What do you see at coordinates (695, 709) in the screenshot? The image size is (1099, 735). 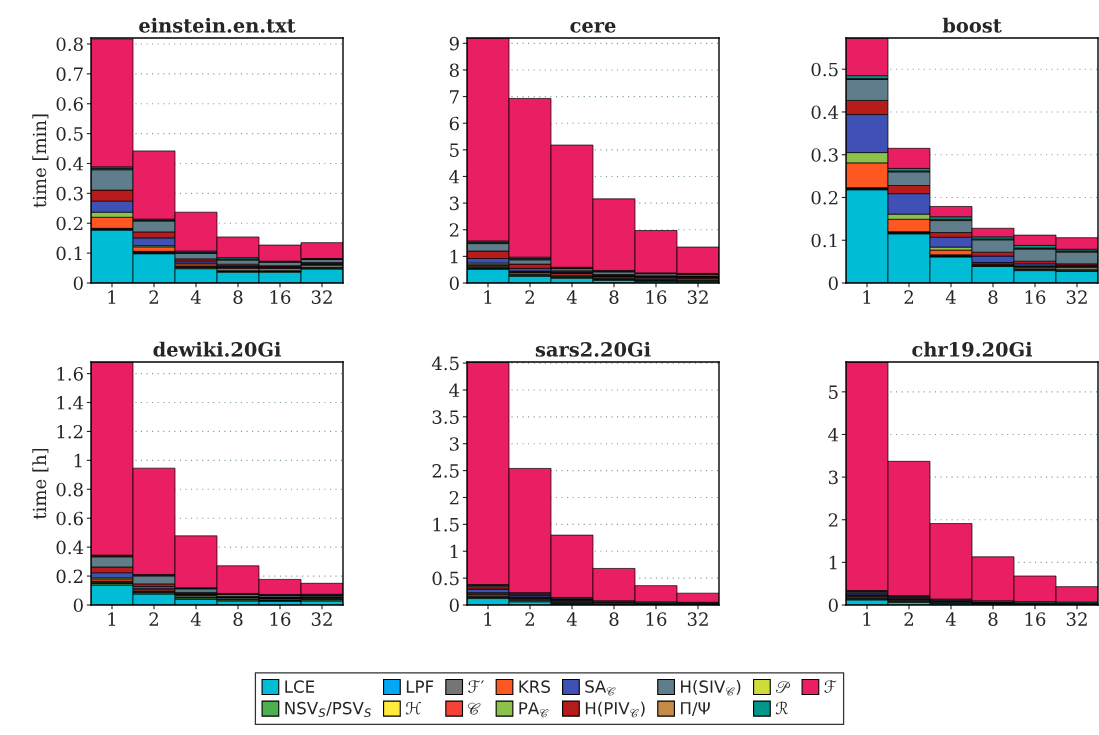 I see `legend-label: Π/Ψ` at bounding box center [695, 709].